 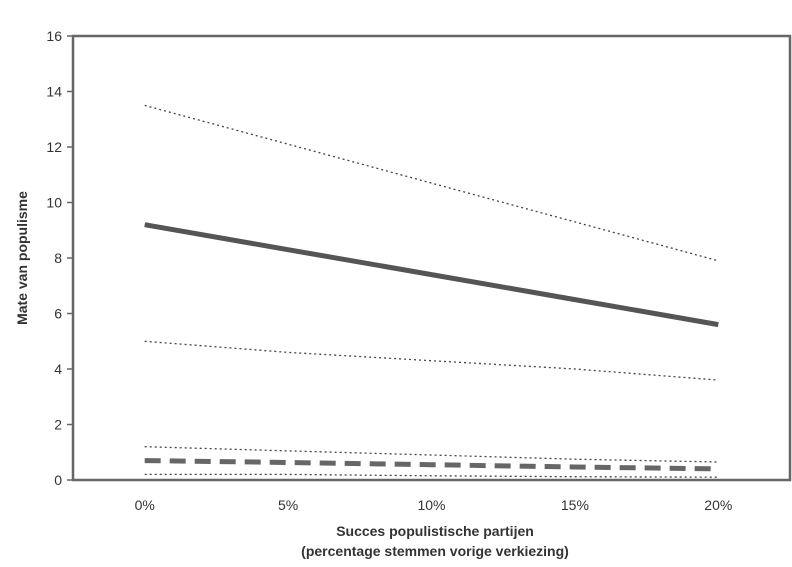 What do you see at coordinates (58, 369) in the screenshot?
I see `y-tick-label: 4` at bounding box center [58, 369].